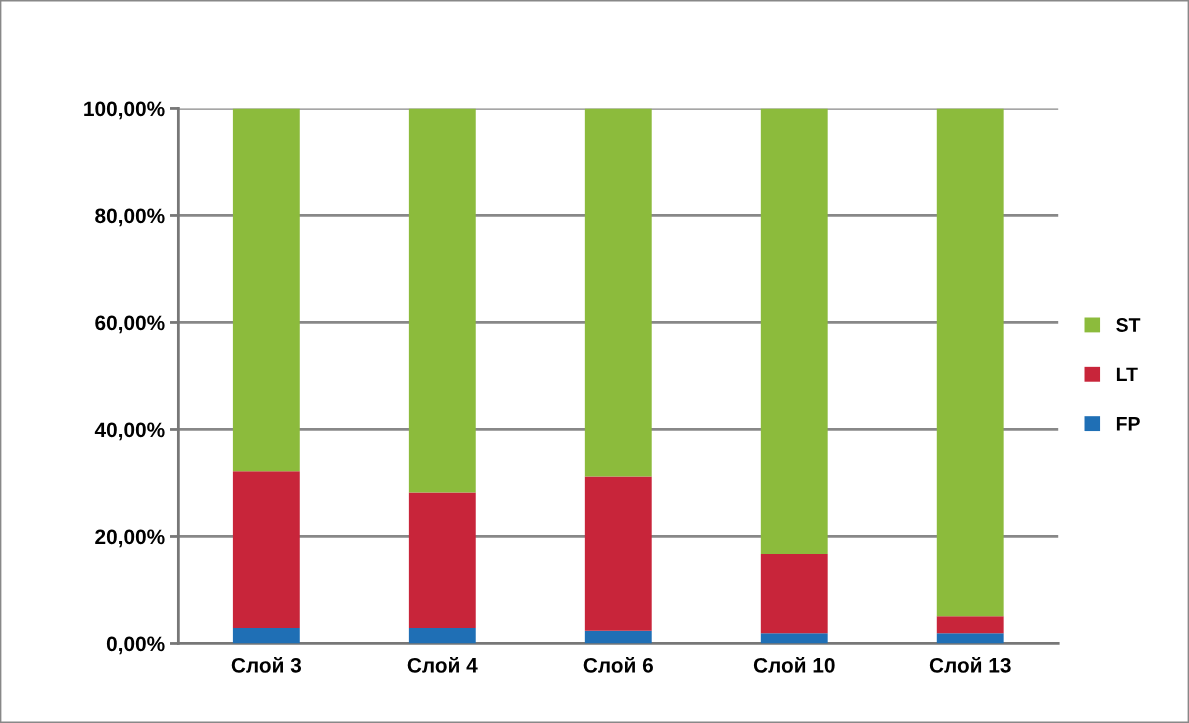 The width and height of the screenshot is (1189, 723). What do you see at coordinates (130, 217) in the screenshot?
I see `y-tick-label: 80,00%` at bounding box center [130, 217].